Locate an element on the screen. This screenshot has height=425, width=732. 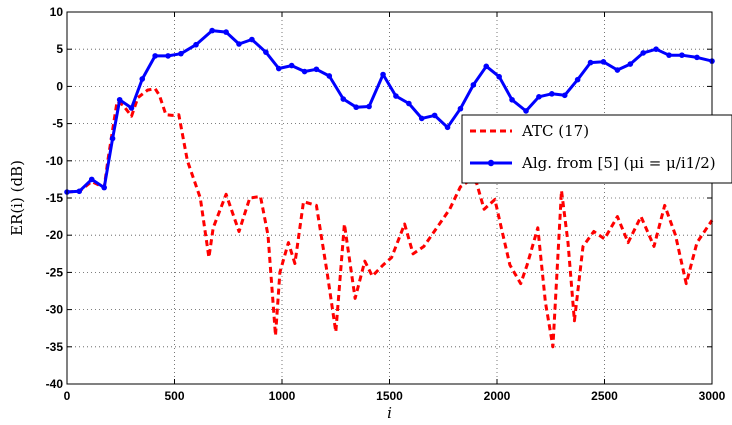
x-tick-label: 3000 is located at coordinates (712, 396).